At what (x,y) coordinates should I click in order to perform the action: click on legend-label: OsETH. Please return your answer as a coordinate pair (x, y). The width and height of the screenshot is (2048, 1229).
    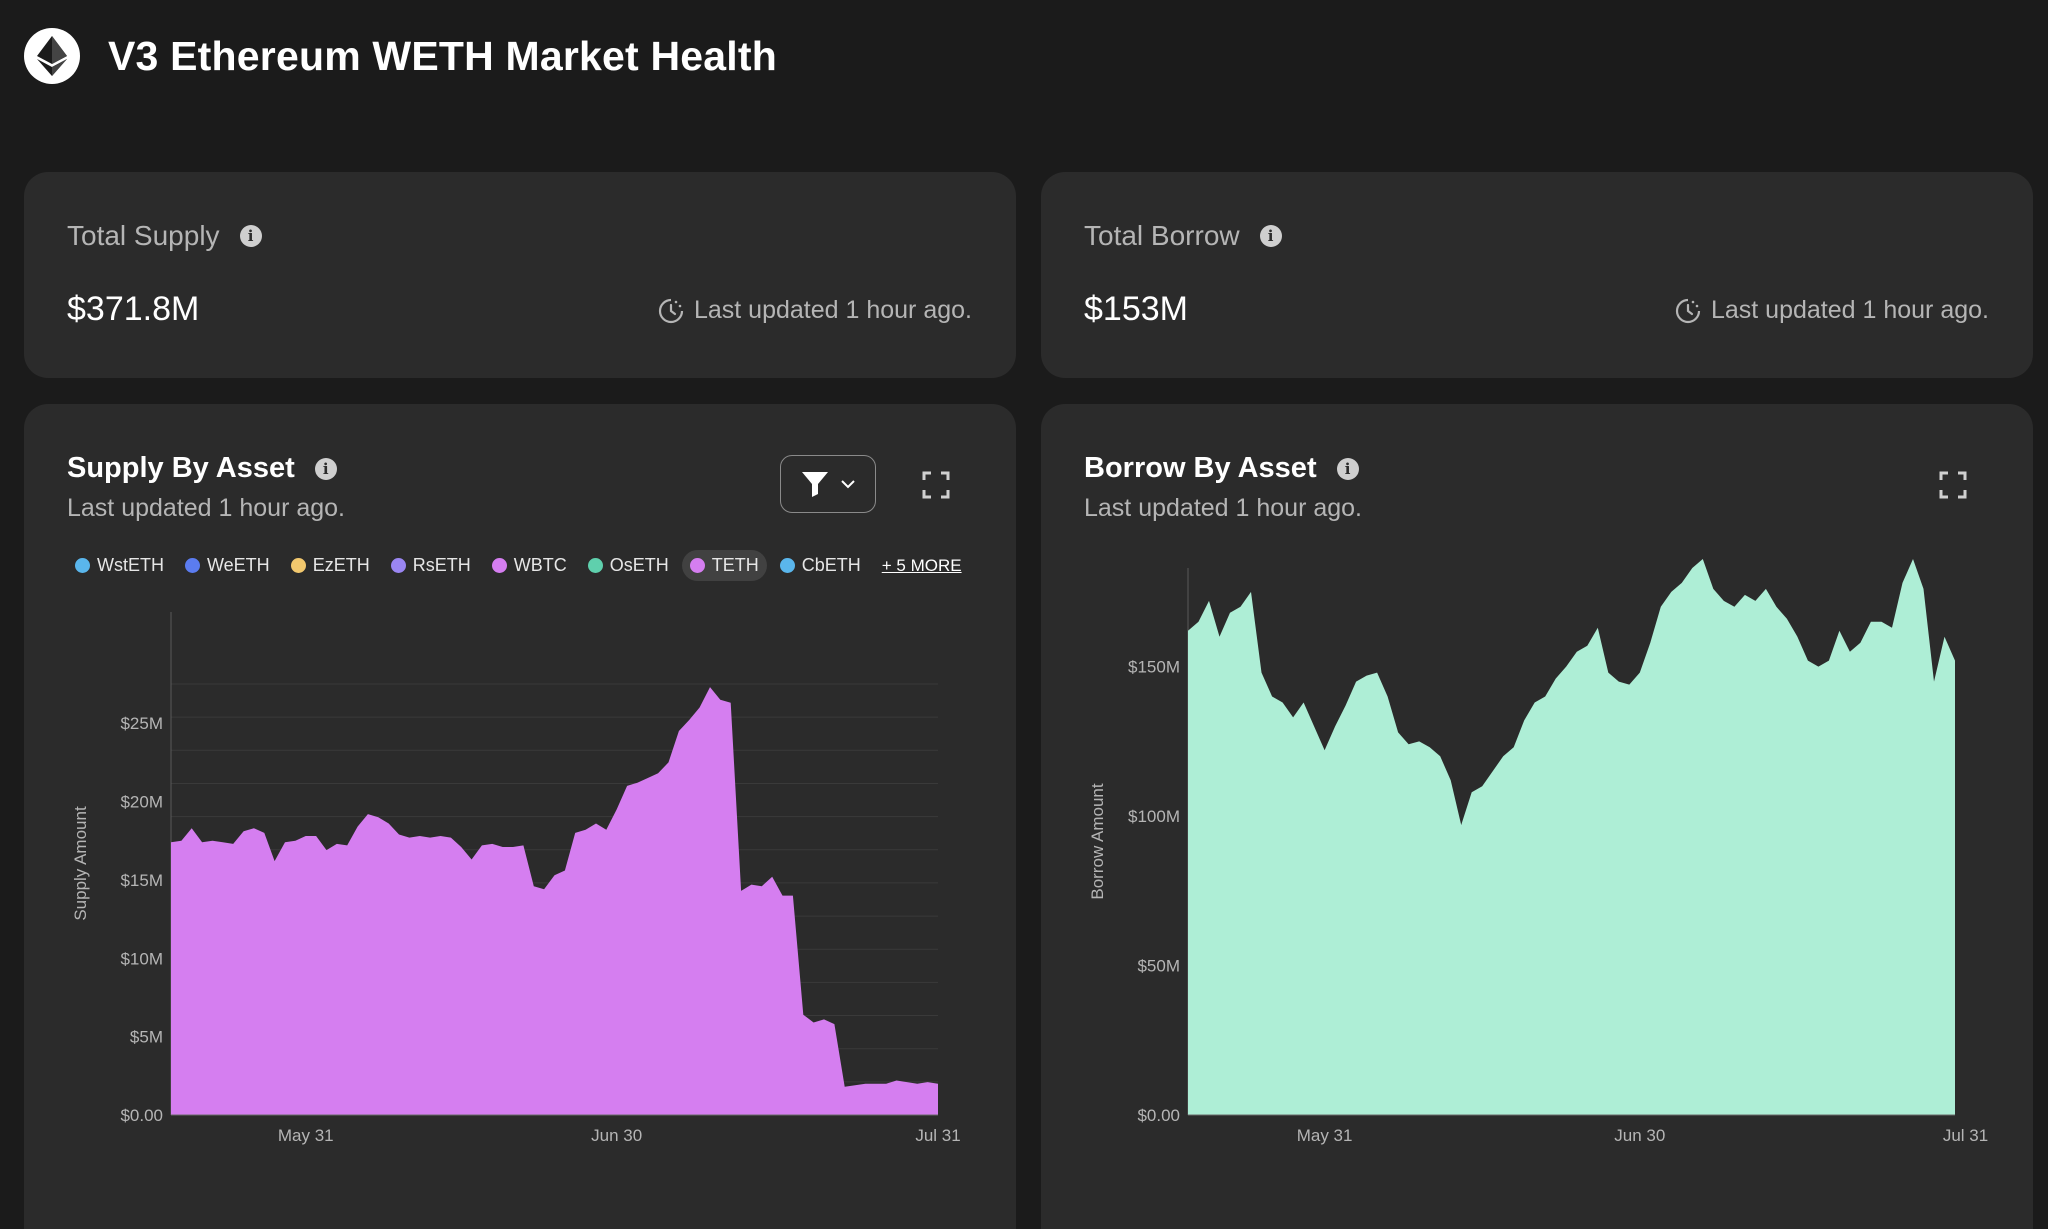
    Looking at the image, I should click on (639, 565).